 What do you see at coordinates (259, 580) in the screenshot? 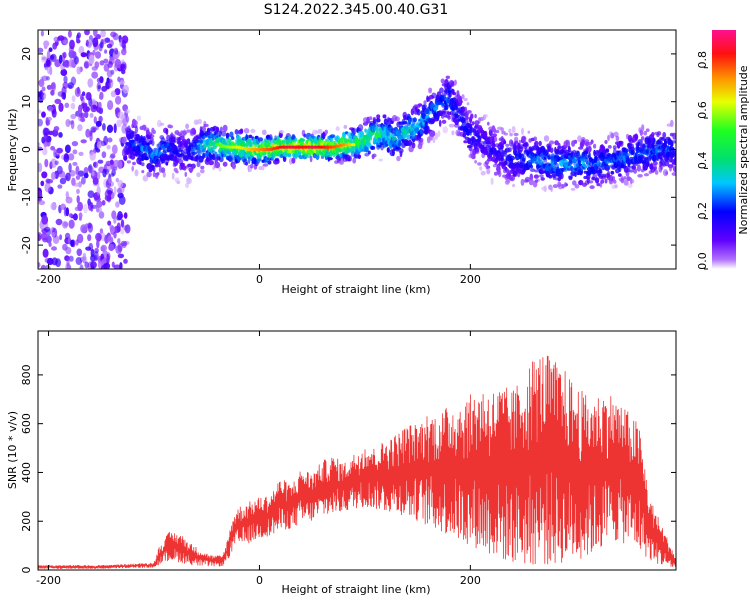
I see `x-tick-label: 0` at bounding box center [259, 580].